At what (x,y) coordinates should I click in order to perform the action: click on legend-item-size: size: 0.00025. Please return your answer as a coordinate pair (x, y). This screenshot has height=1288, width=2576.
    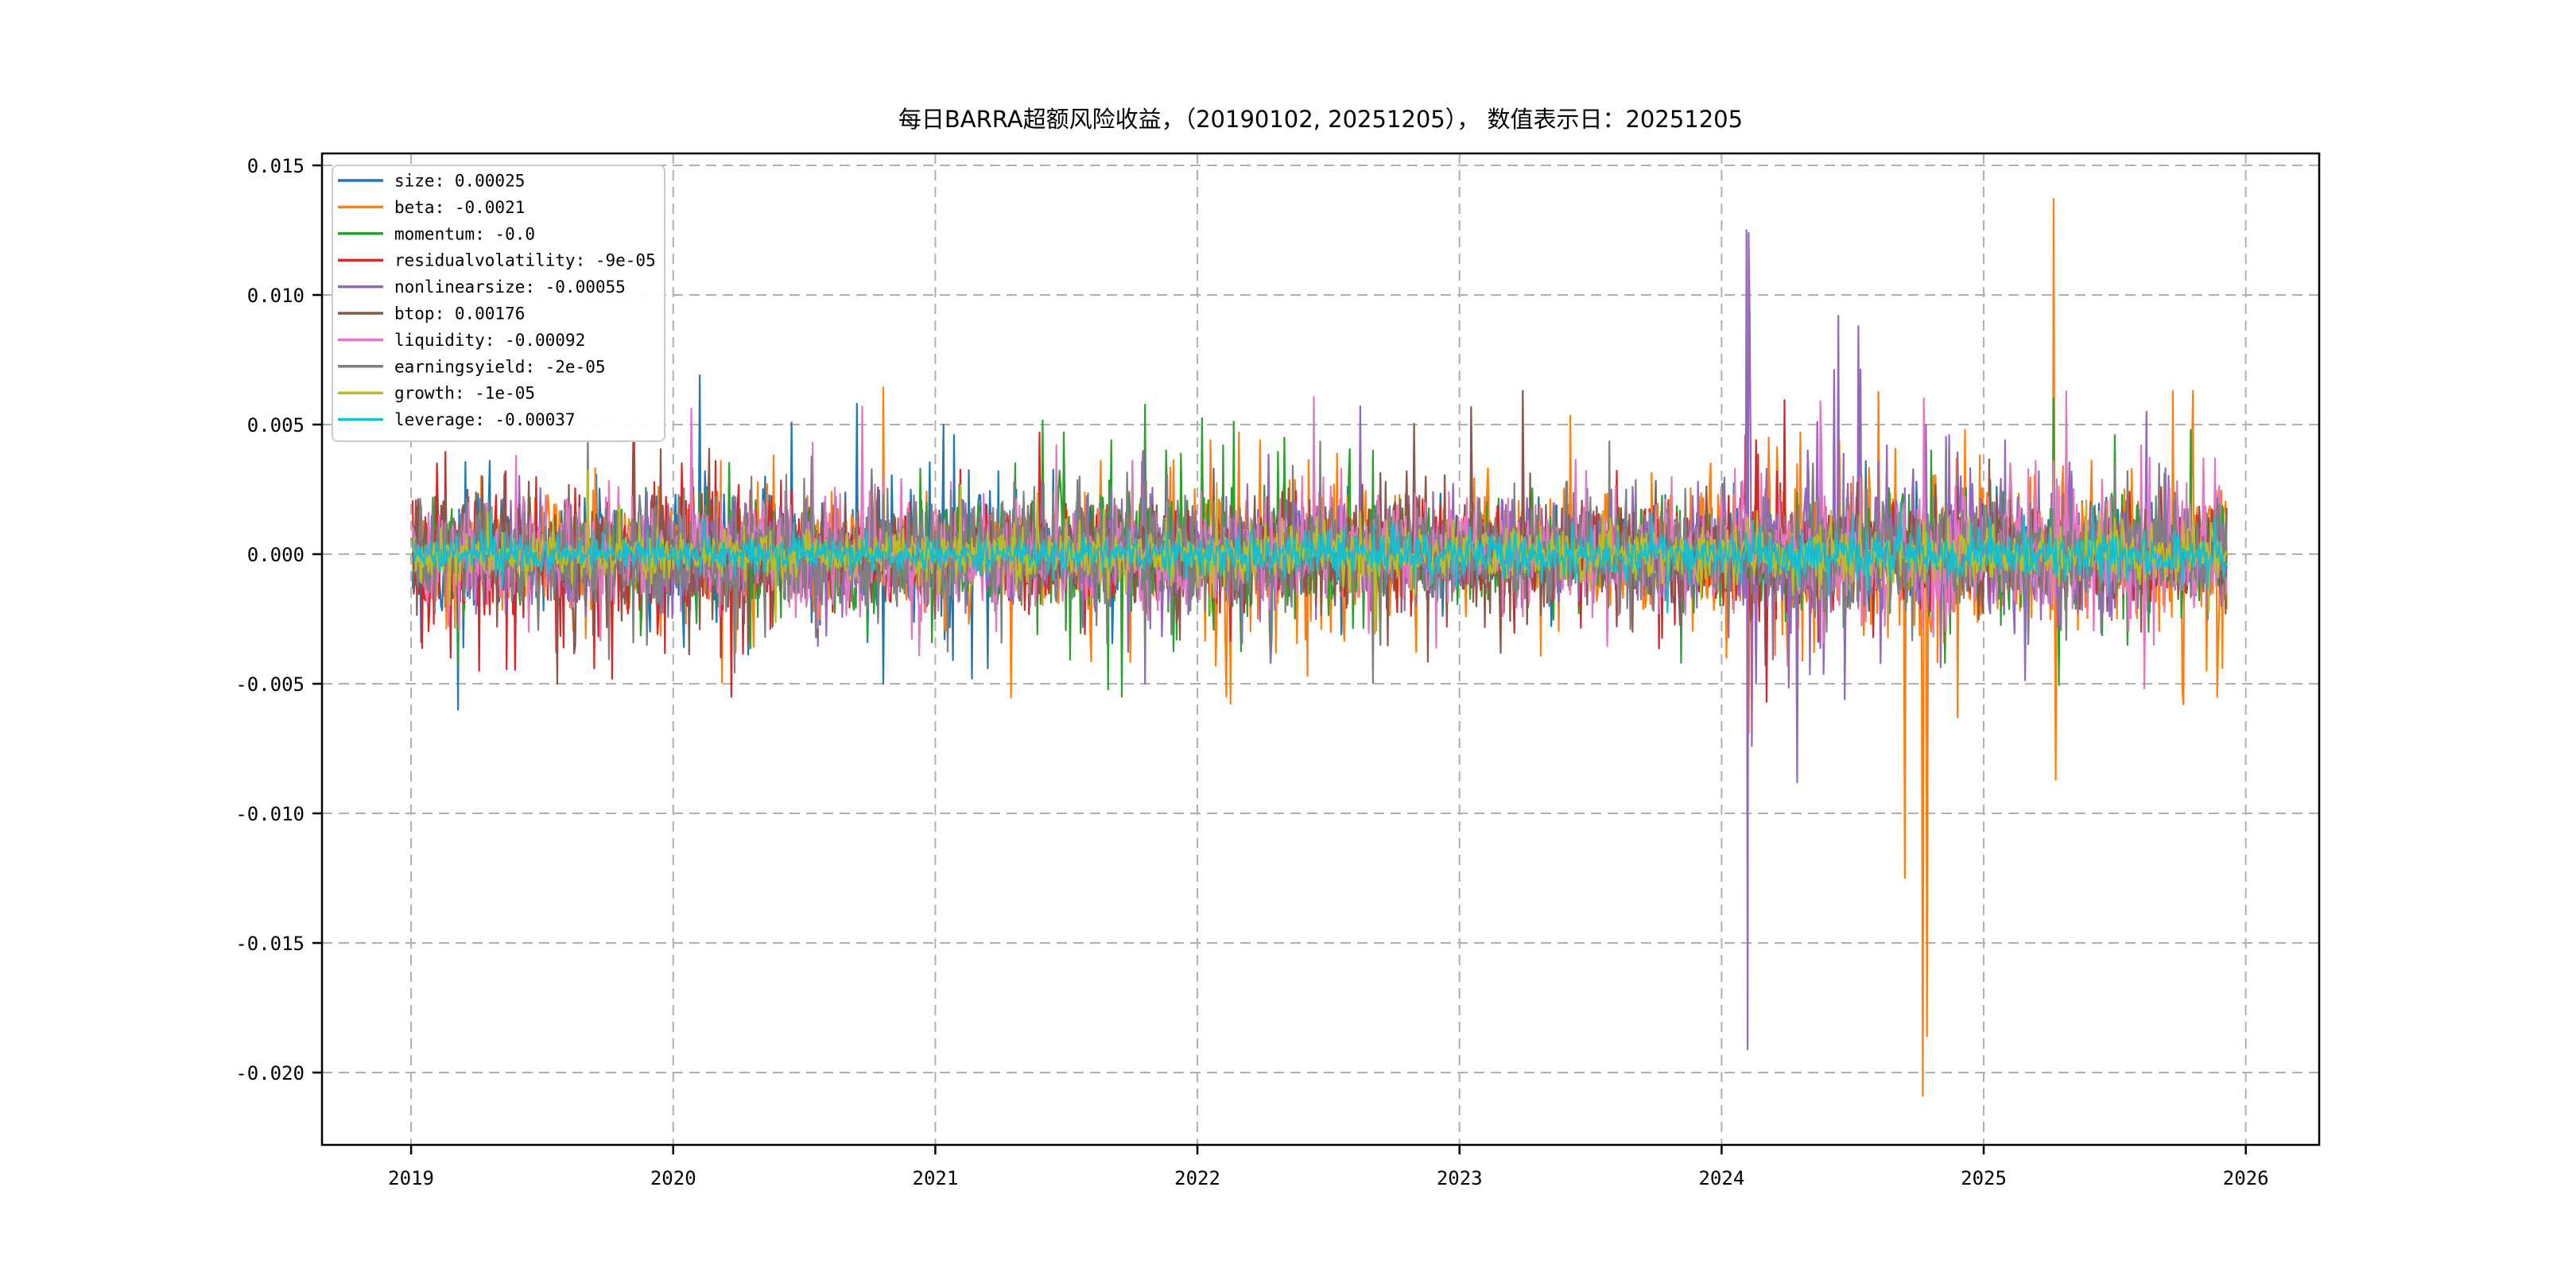
    Looking at the image, I should click on (432, 182).